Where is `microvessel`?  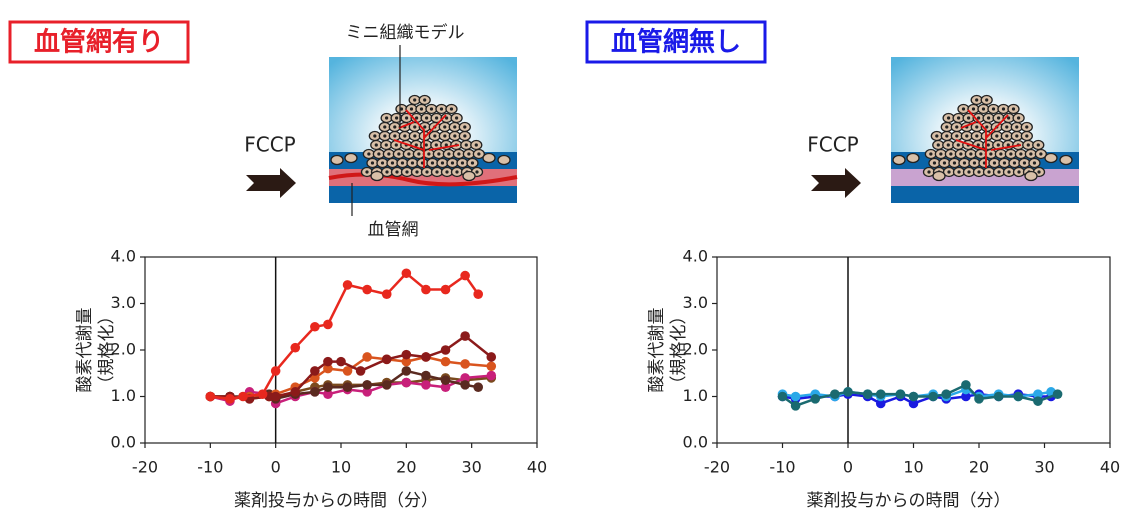
microvessel is located at coordinates (426, 138).